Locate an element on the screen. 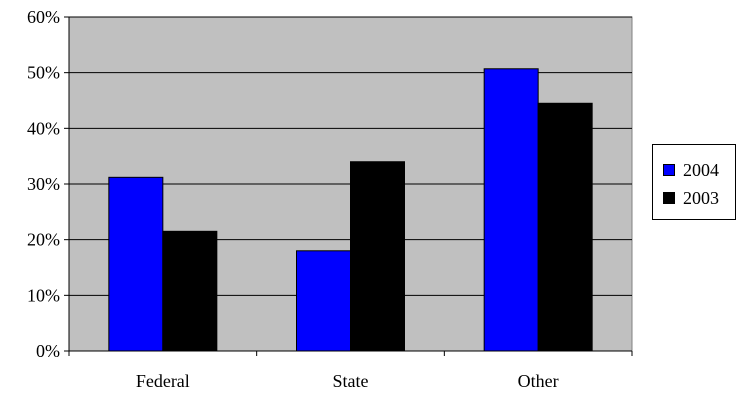 Image resolution: width=739 pixels, height=398 pixels. legend-label-2003: 2003 is located at coordinates (701, 198).